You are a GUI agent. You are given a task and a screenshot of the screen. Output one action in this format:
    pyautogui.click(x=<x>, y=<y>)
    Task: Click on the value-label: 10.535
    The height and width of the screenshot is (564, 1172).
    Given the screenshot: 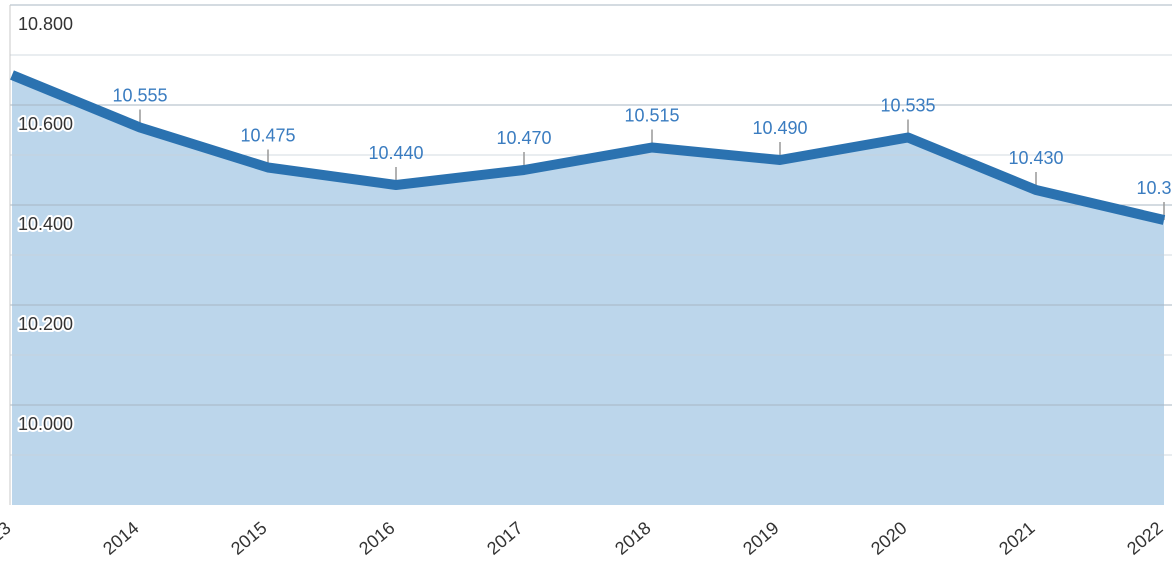 What is the action you would take?
    pyautogui.click(x=907, y=106)
    